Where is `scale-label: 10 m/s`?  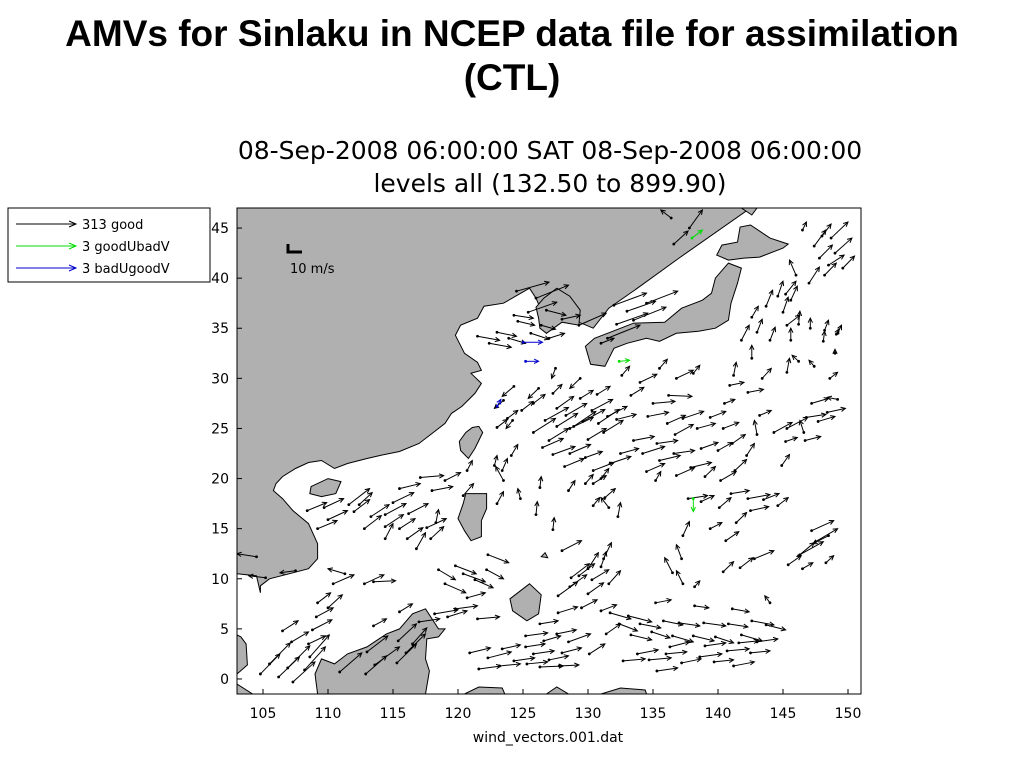
scale-label: 10 m/s is located at coordinates (312, 269).